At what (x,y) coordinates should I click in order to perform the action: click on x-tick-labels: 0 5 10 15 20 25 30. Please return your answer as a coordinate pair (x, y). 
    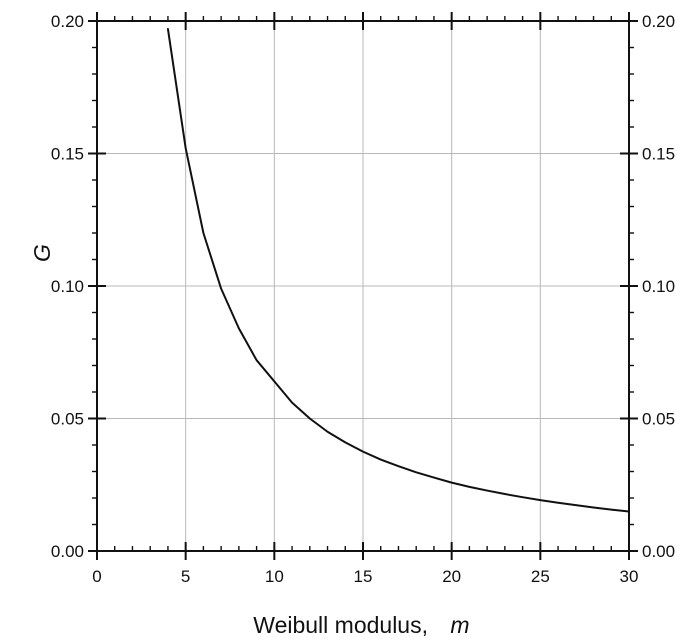
    Looking at the image, I should click on (365, 576).